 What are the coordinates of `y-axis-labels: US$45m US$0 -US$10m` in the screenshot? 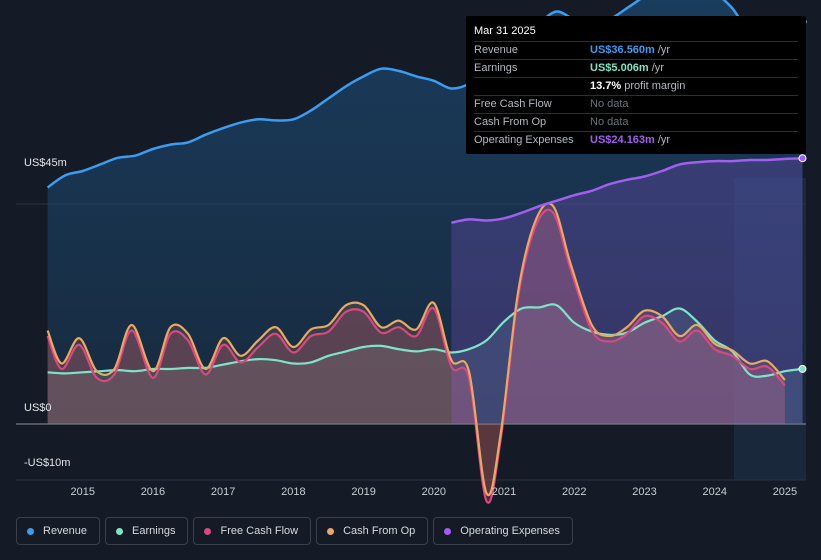 It's located at (47, 313).